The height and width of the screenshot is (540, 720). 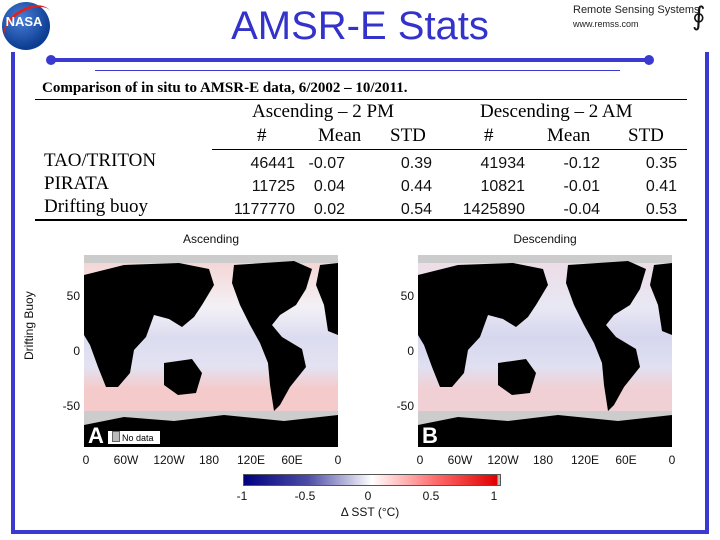 What do you see at coordinates (416, 163) in the screenshot?
I see `table-cell: 0.39` at bounding box center [416, 163].